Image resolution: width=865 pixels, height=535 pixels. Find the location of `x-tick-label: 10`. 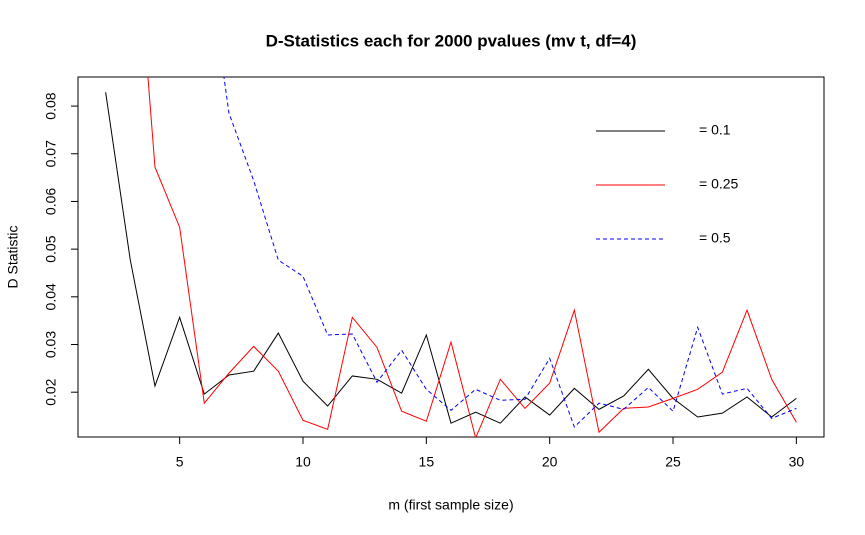

x-tick-label: 10 is located at coordinates (303, 462).